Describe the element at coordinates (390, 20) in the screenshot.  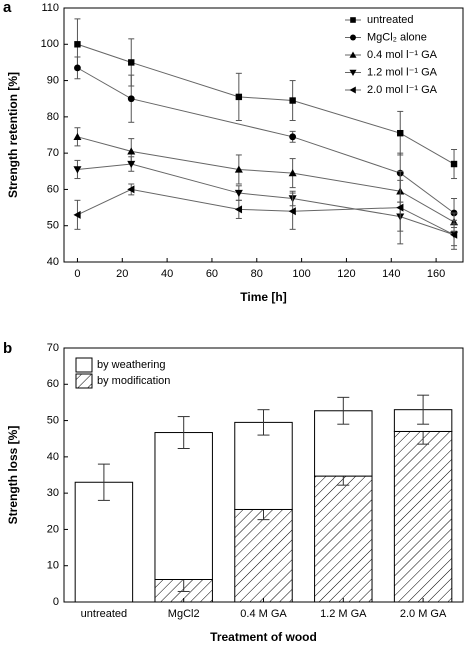
I see `legend-label: untreated` at that location.